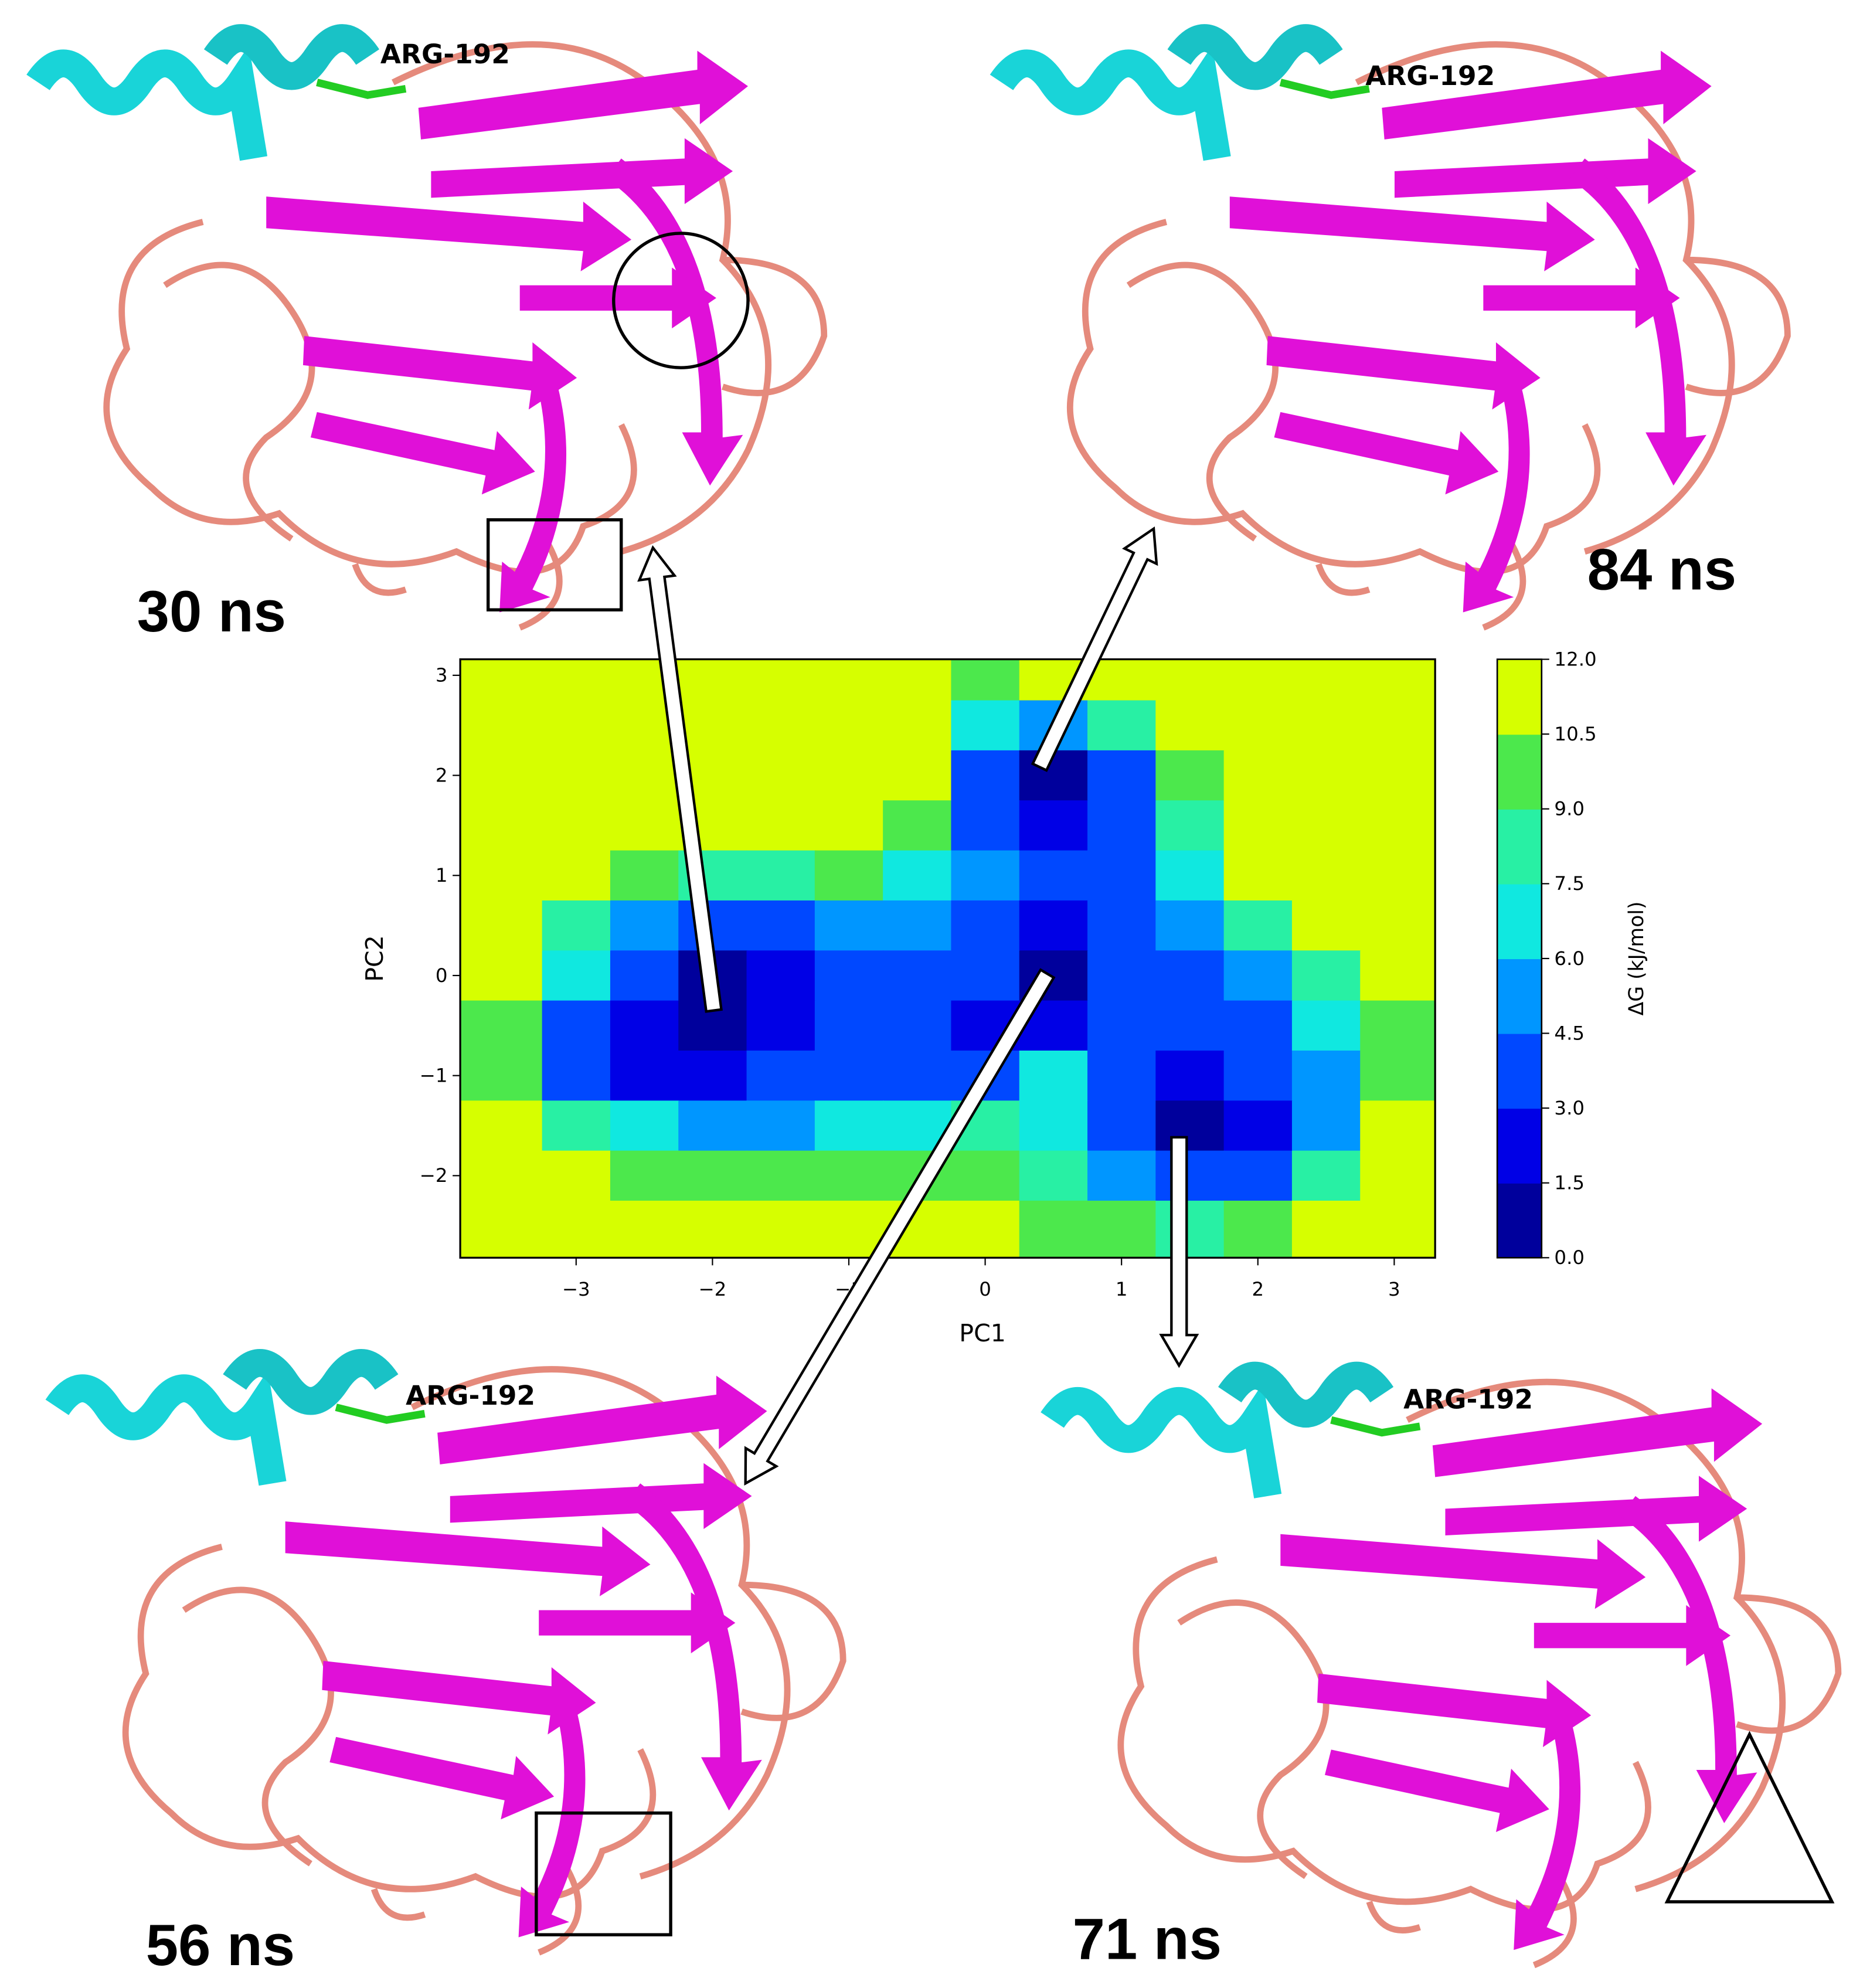 This screenshot has width=1870, height=1988. What do you see at coordinates (982, 1333) in the screenshot?
I see `x-axis-label: PC1` at bounding box center [982, 1333].